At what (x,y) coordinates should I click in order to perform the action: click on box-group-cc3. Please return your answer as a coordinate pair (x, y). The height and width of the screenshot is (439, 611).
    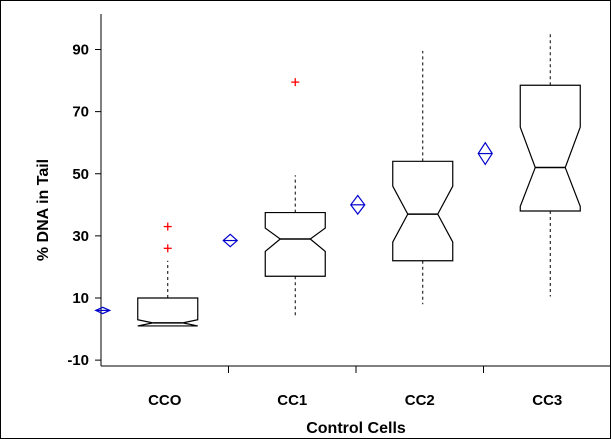
    Looking at the image, I should click on (529, 164).